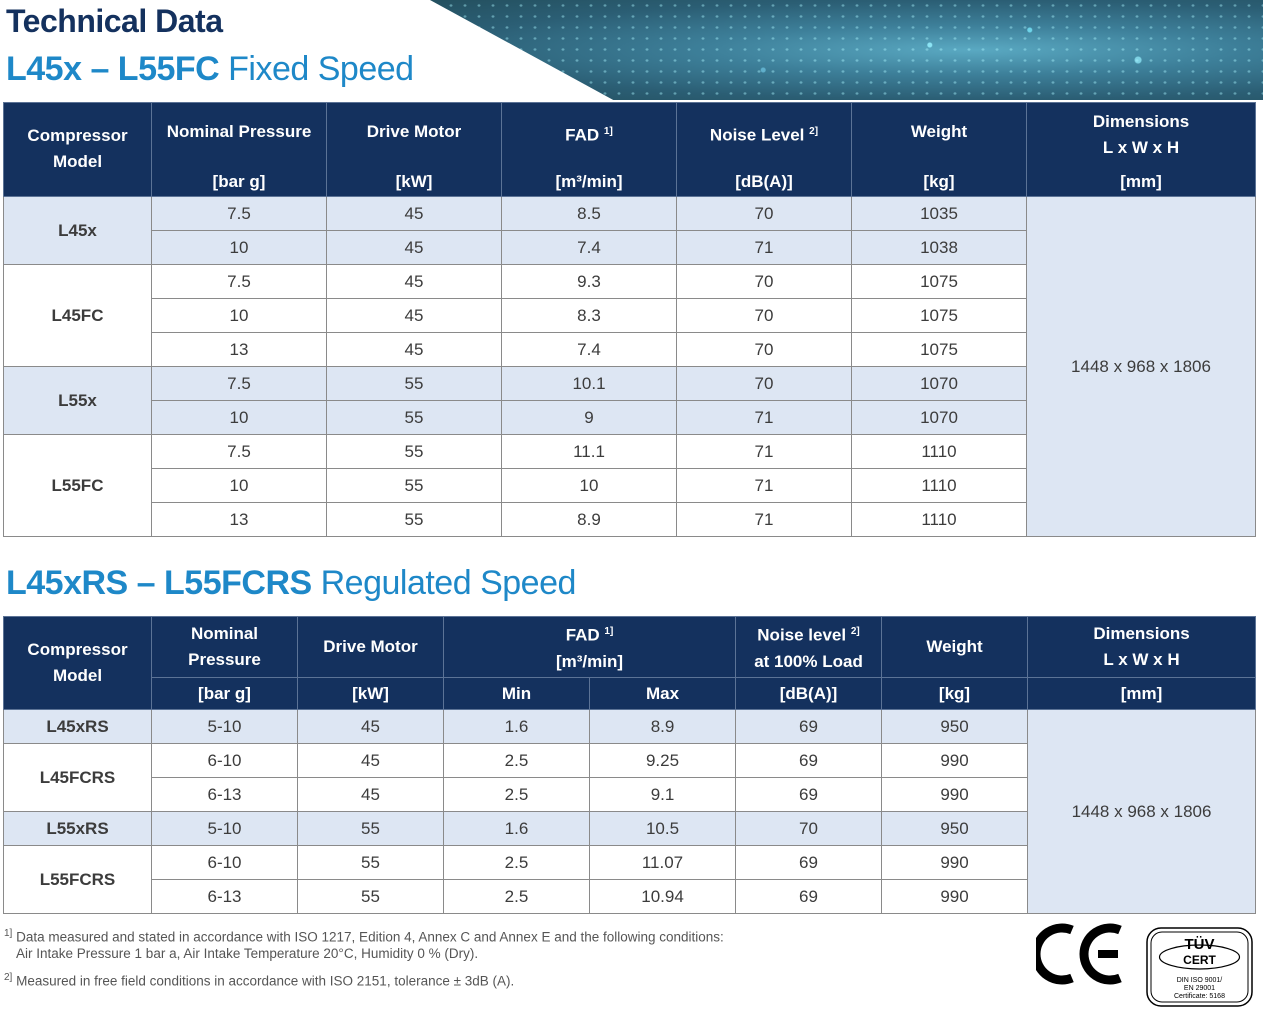  I want to click on fad-max-header: Max, so click(662, 693).